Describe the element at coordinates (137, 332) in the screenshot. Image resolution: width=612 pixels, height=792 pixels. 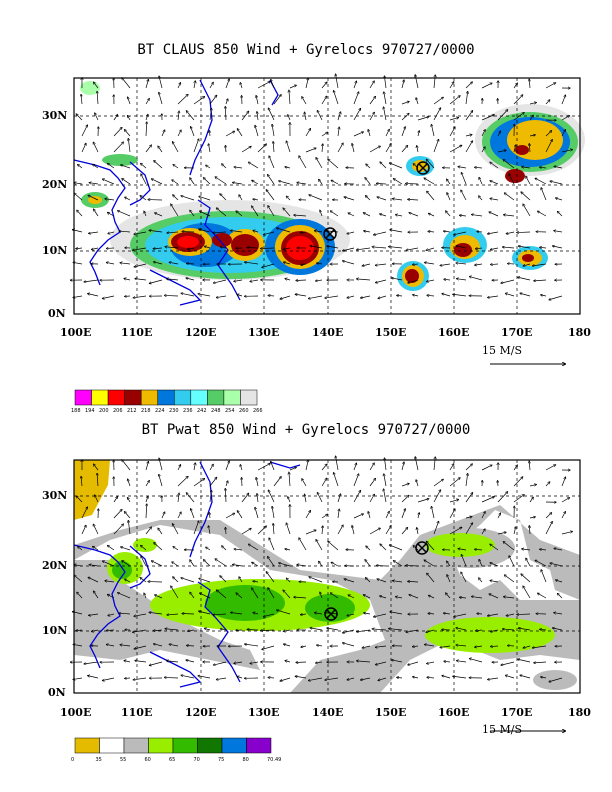
I see `panel1-lon-label: 110E` at that location.